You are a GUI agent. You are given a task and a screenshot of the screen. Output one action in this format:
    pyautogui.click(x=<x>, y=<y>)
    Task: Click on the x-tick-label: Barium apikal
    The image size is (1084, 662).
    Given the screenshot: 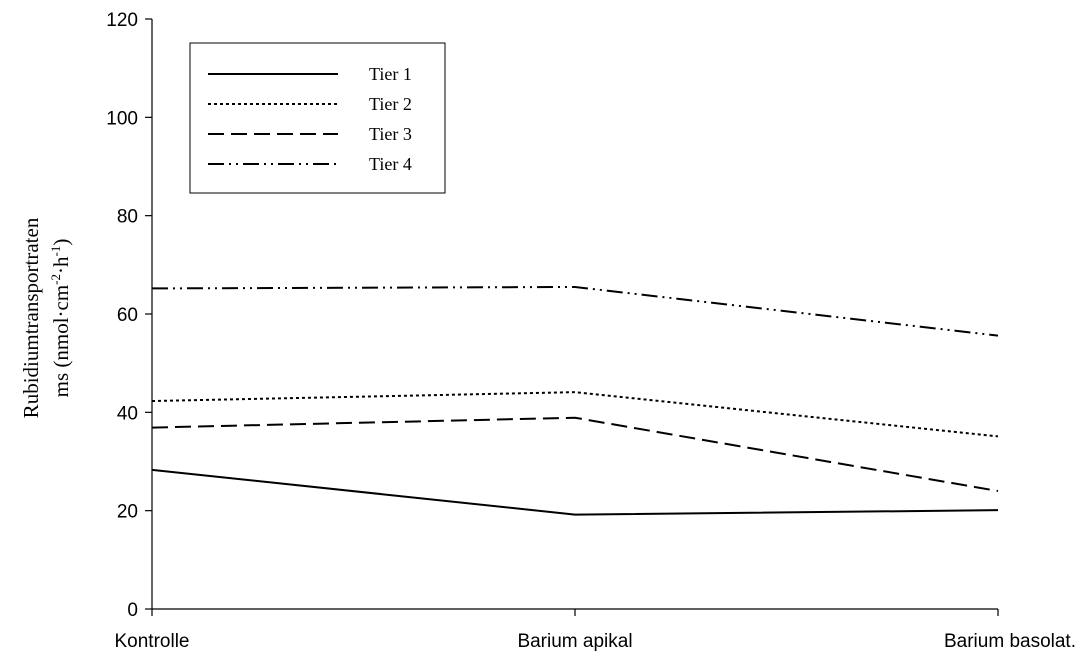 What is the action you would take?
    pyautogui.click(x=574, y=641)
    